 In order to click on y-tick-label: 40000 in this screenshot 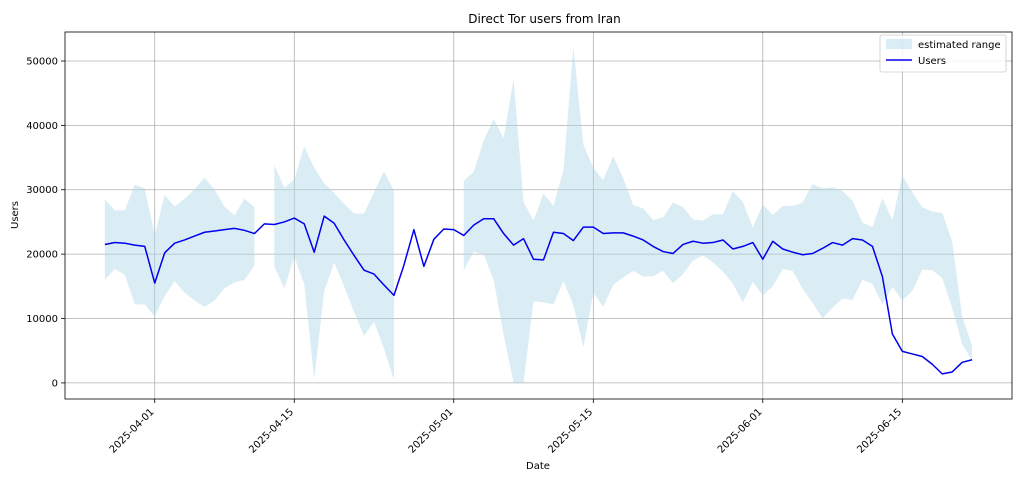, I will do `click(42, 126)`.